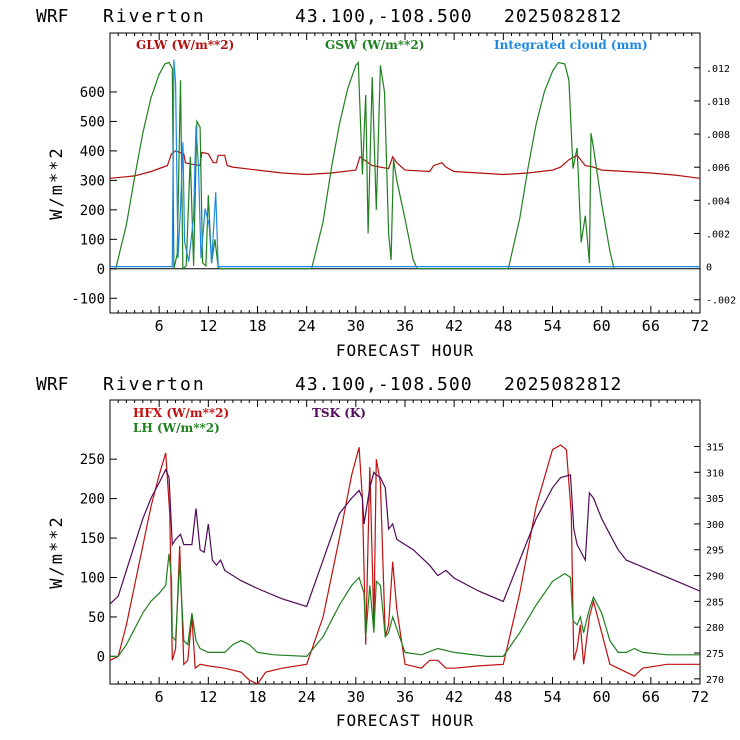 This screenshot has height=740, width=740. I want to click on y-tick-label: 500, so click(92, 122).